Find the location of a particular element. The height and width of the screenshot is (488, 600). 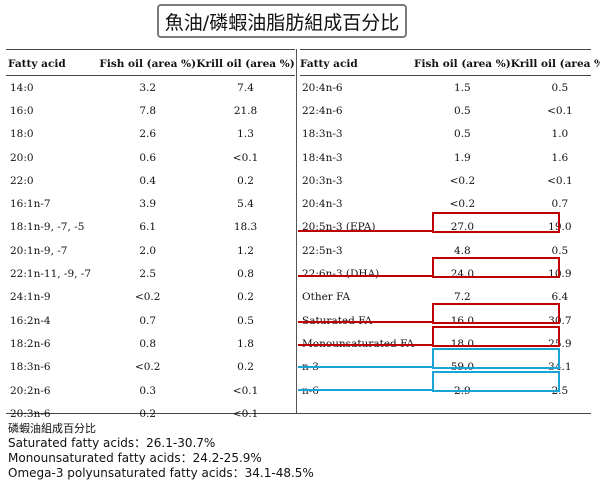

table-row: 18:3n-6 <0.2 0.2 is located at coordinates (151, 367).